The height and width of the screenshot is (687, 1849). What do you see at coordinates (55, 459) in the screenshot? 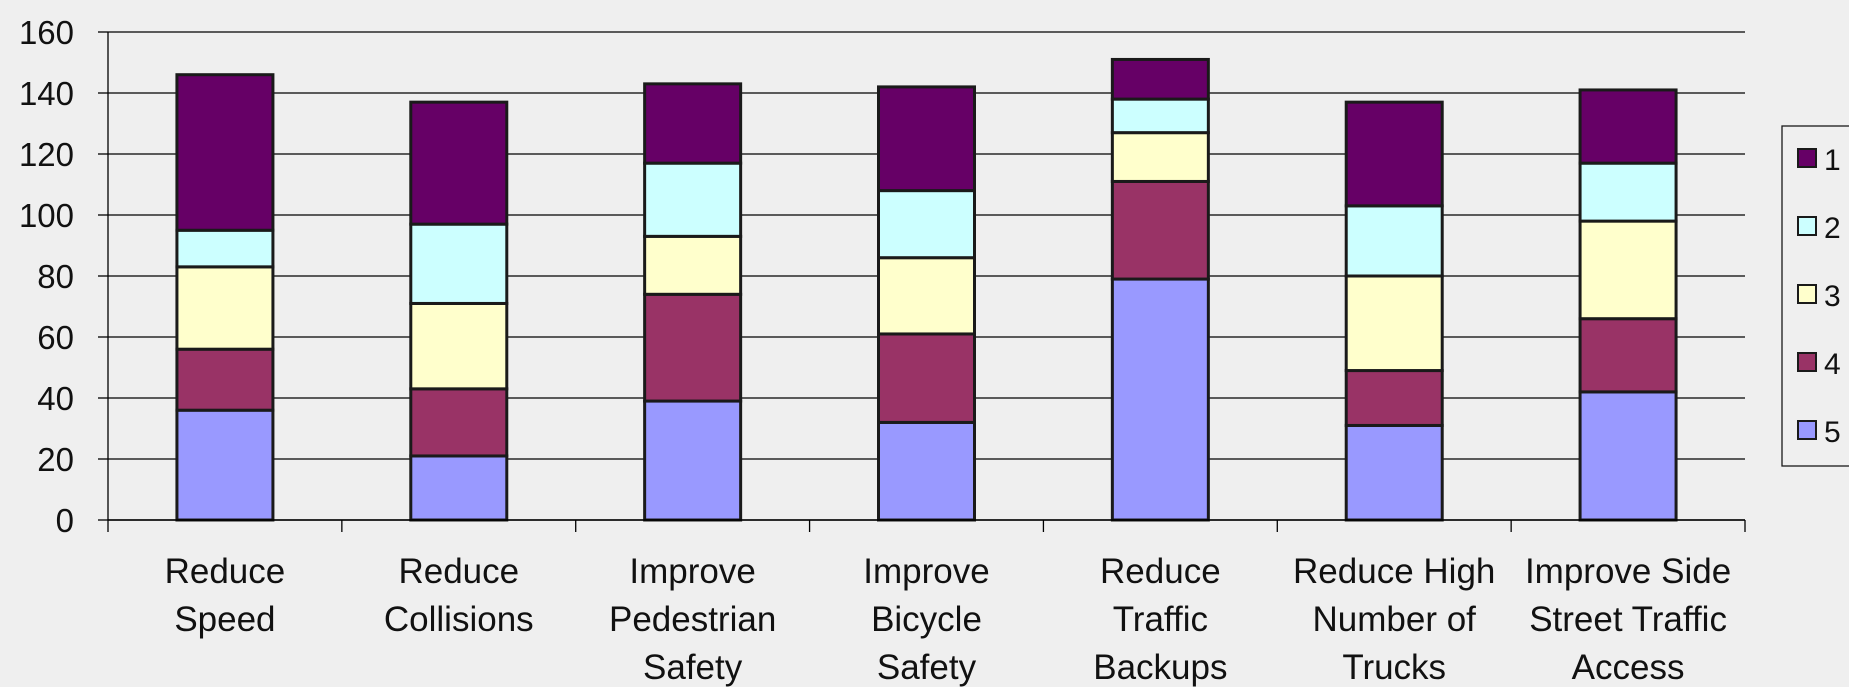
I see `y-tick-label: 20` at bounding box center [55, 459].